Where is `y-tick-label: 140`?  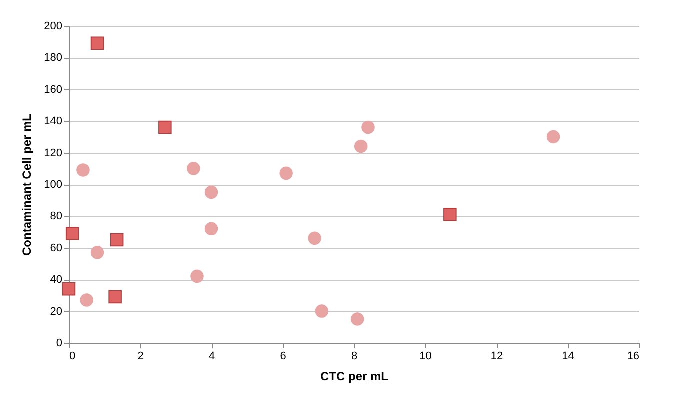 y-tick-label: 140 is located at coordinates (53, 122).